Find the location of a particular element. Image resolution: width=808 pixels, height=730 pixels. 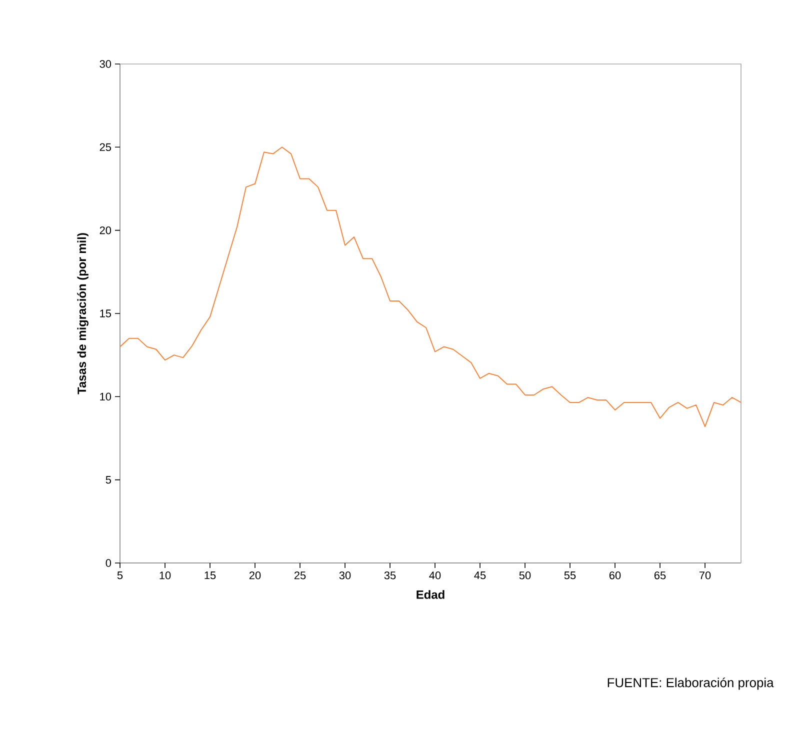

x-tick-label: 50 is located at coordinates (525, 576).